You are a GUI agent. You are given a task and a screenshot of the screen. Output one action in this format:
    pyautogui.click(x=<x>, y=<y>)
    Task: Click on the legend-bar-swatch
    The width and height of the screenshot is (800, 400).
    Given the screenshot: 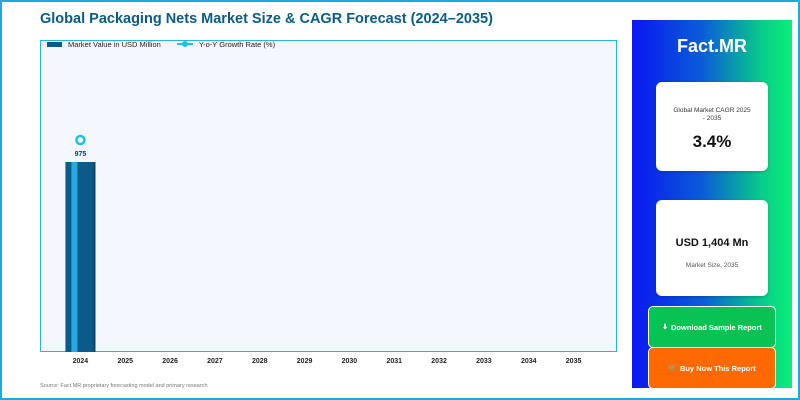 What is the action you would take?
    pyautogui.click(x=54, y=44)
    